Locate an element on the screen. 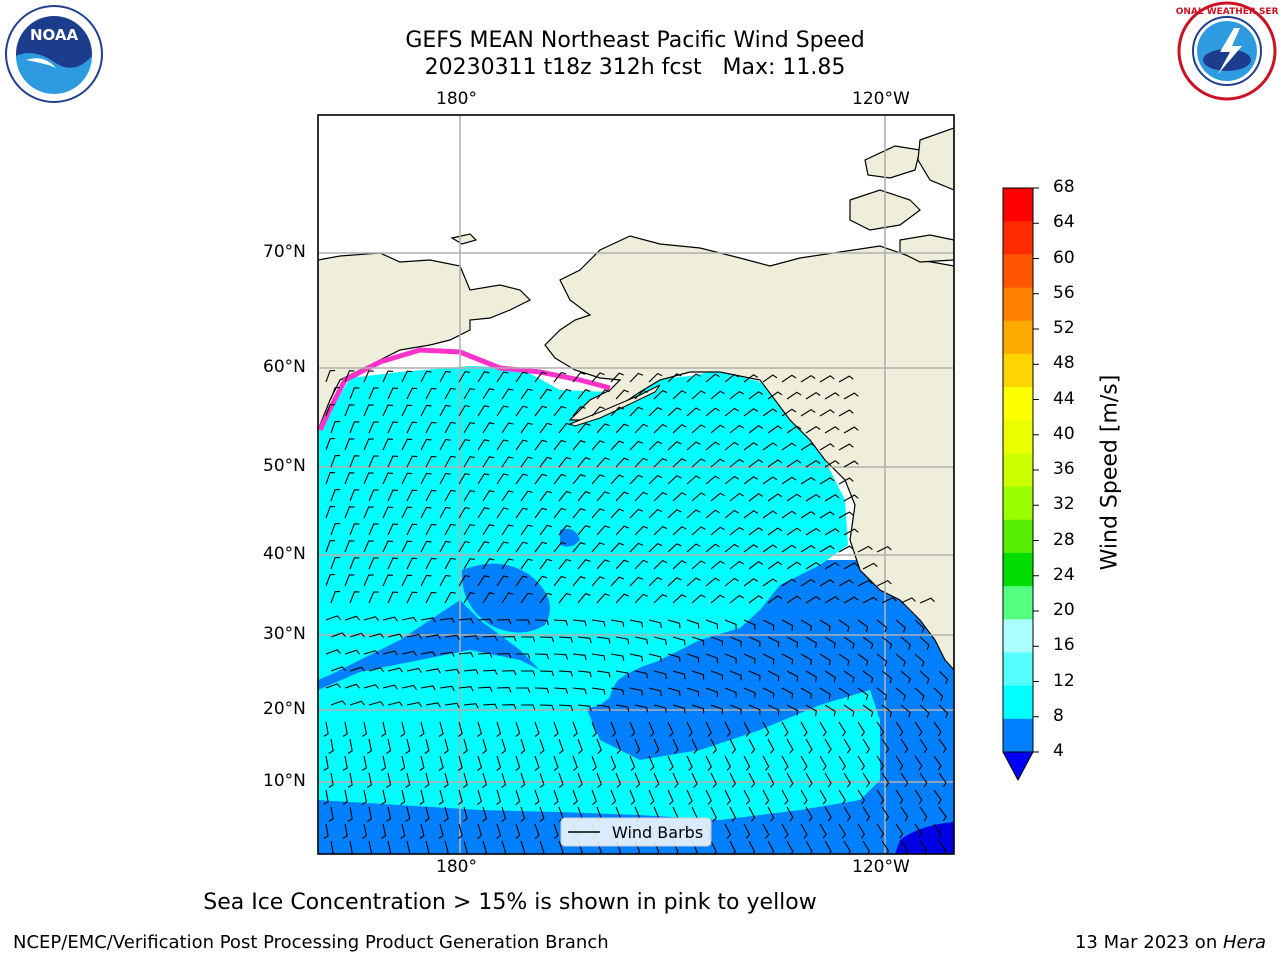 The image size is (1280, 960). ocean-low-wind-patch is located at coordinates (505, 598).